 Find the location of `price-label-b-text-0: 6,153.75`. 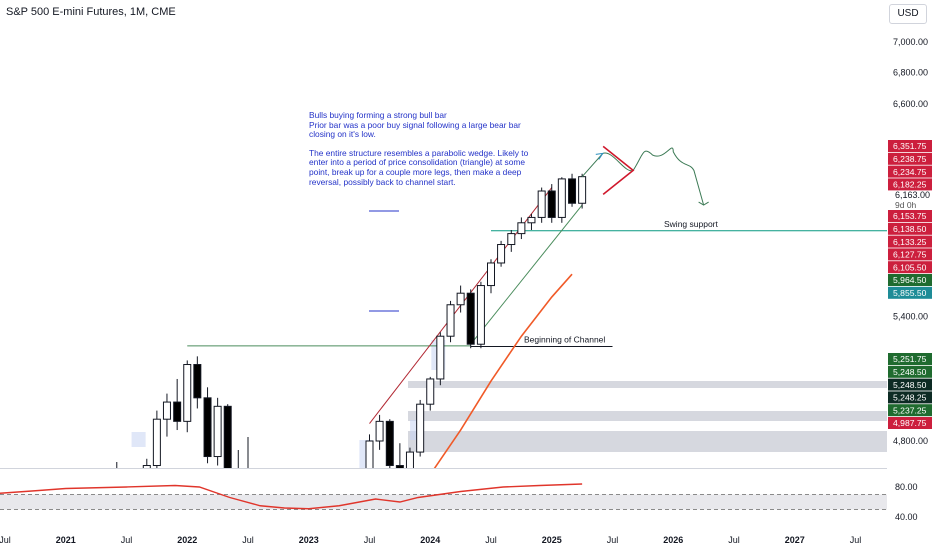

price-label-b-text-0: 6,153.75 is located at coordinates (910, 216).